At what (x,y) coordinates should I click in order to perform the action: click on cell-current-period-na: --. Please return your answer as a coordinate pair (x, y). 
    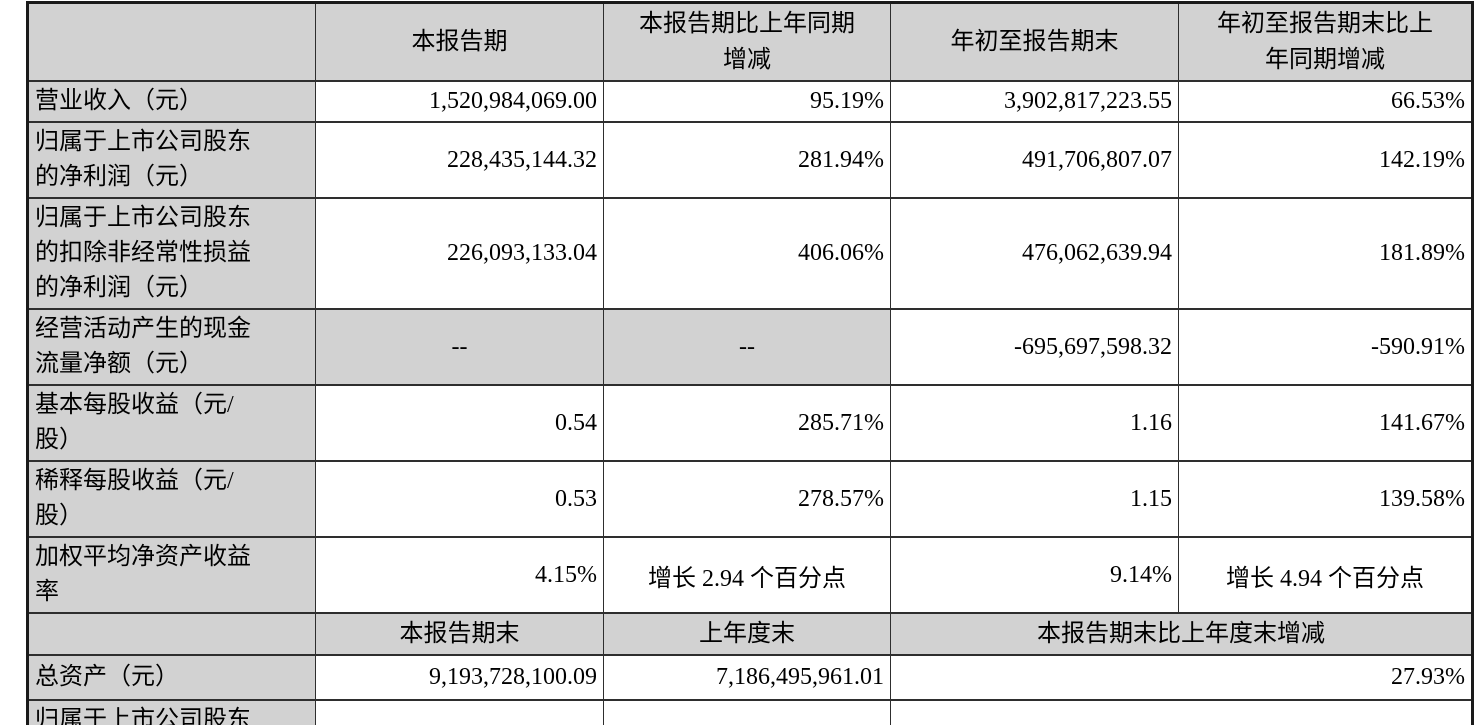
    Looking at the image, I should click on (459, 347).